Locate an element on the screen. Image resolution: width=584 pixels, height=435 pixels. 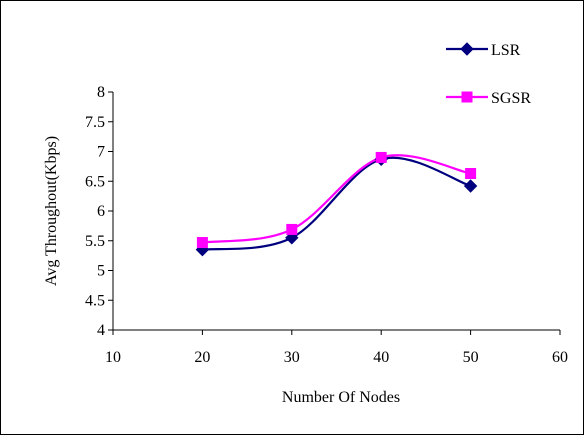
y-tick-label: 6.5 is located at coordinates (95, 181).